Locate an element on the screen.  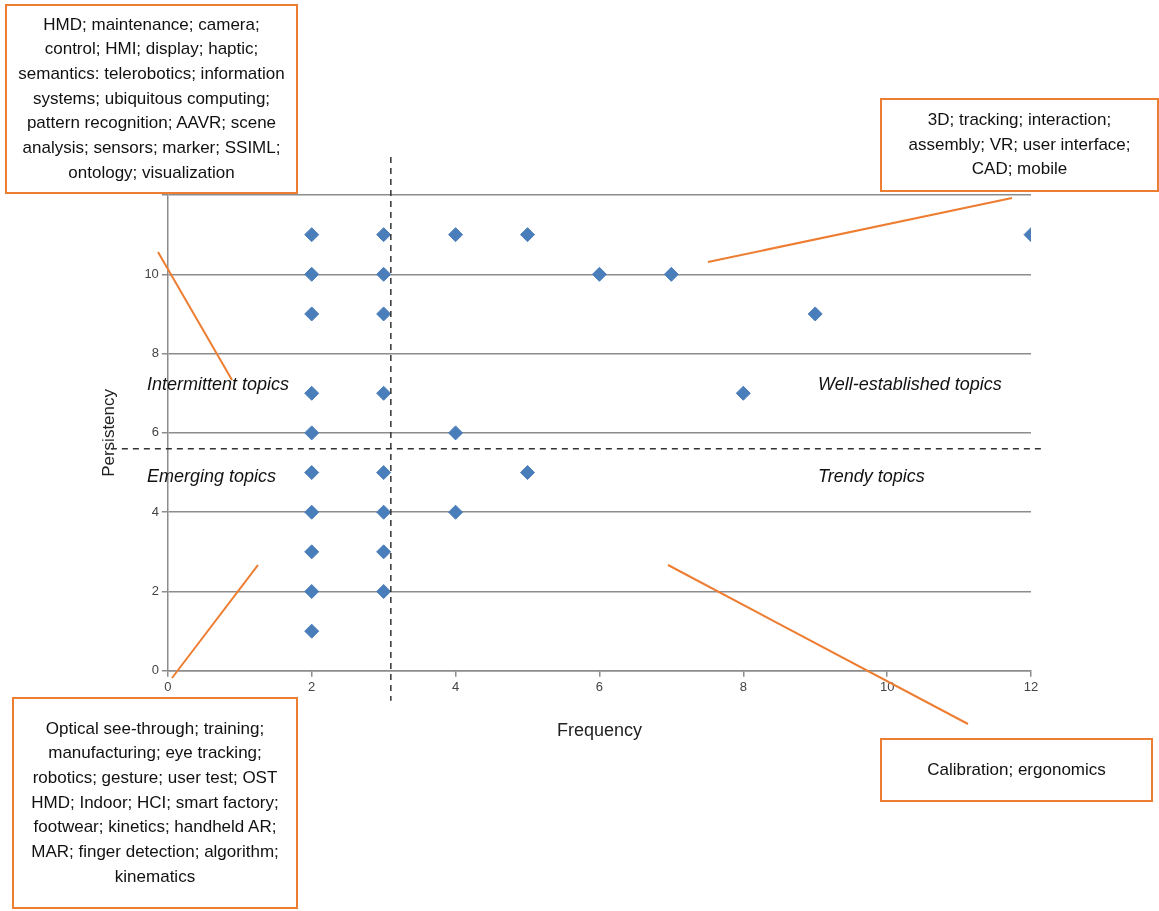
text: 3D; tracking; interaction; assembly; VR; user interface; CAD; mobile is located at coordinates (1019, 145).